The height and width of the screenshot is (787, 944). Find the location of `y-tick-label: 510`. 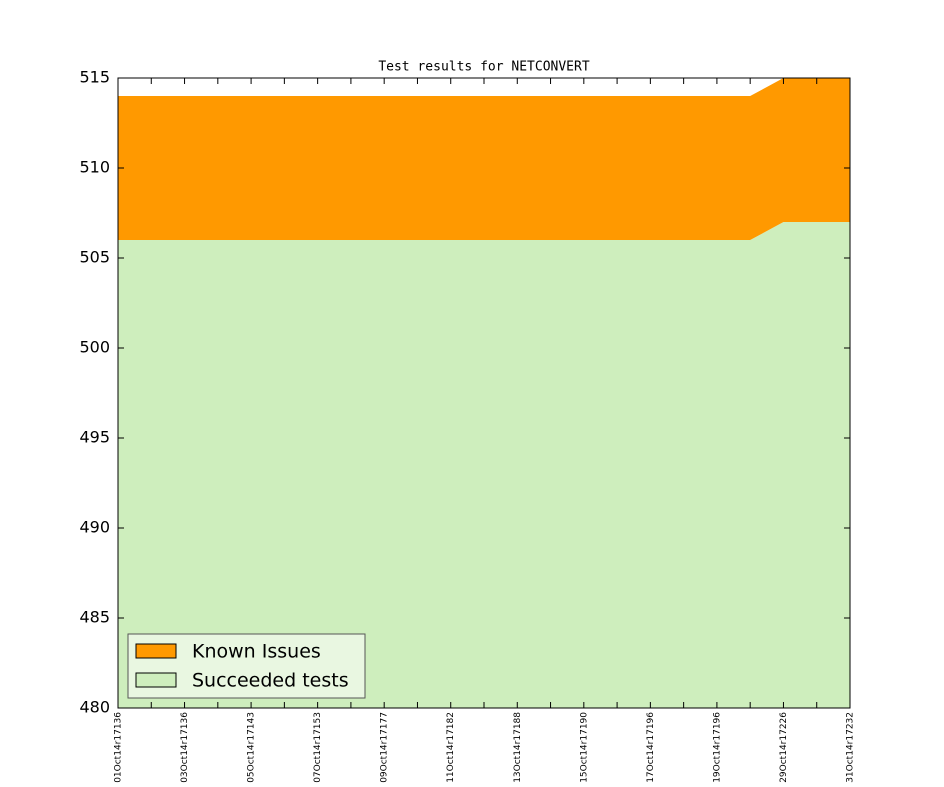

y-tick-label: 510 is located at coordinates (94, 167).